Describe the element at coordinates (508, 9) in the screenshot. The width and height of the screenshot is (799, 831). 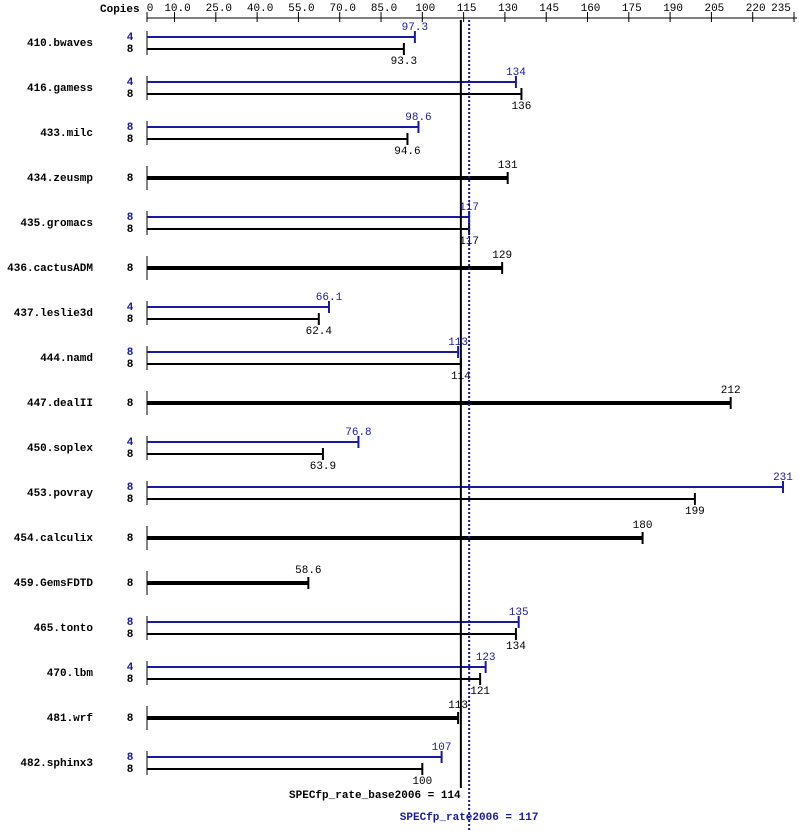
I see `x-tick-label: 130` at that location.